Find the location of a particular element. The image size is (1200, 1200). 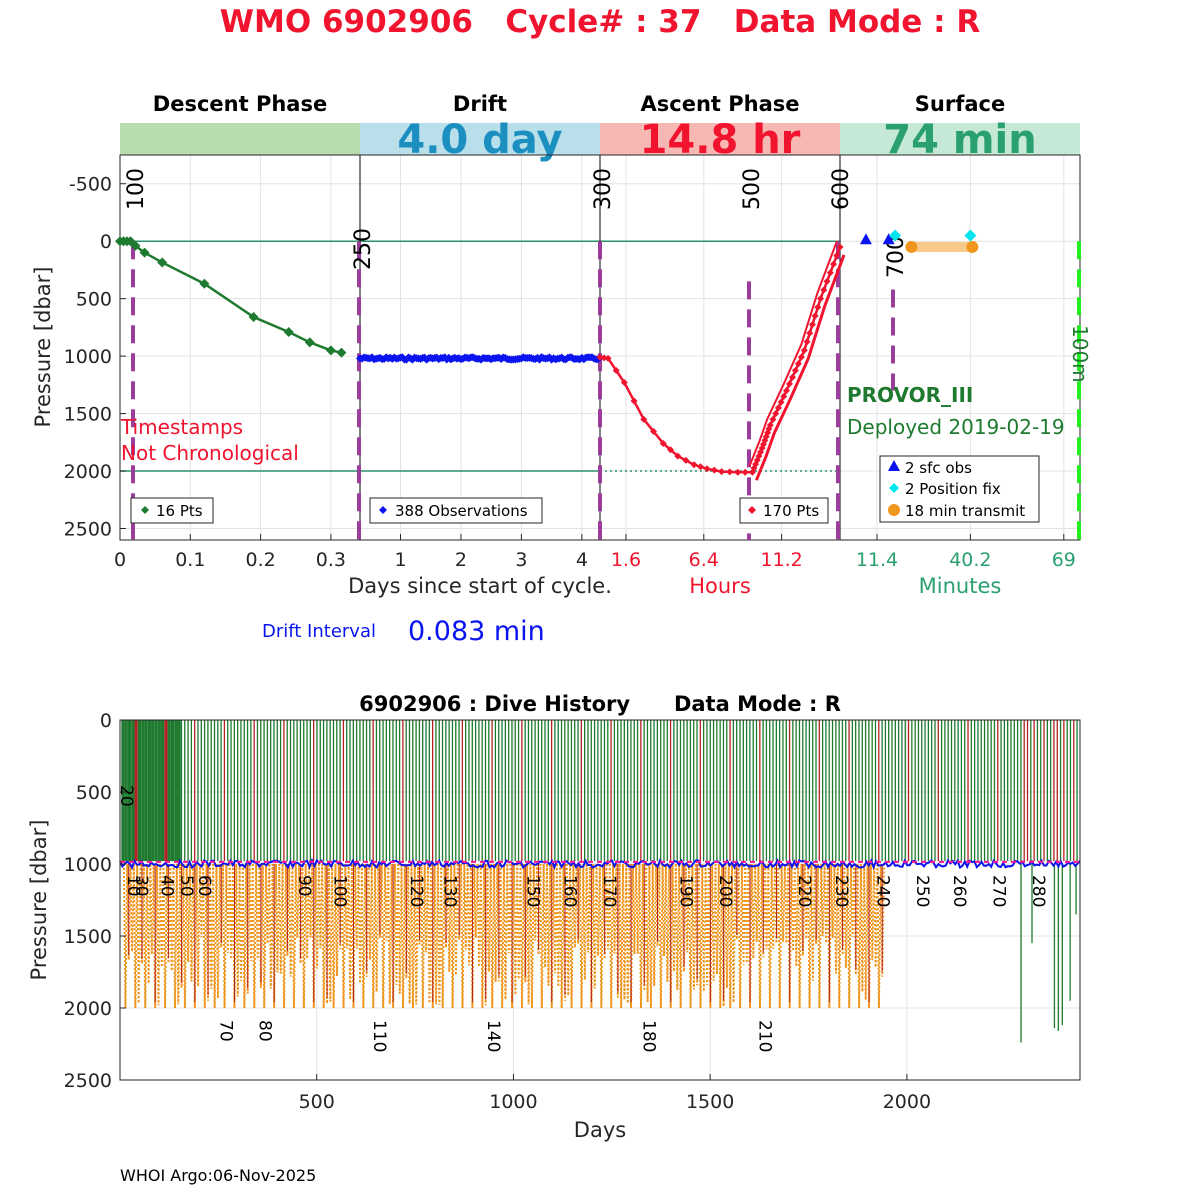

cycle-number-label: 140 is located at coordinates (493, 1036).